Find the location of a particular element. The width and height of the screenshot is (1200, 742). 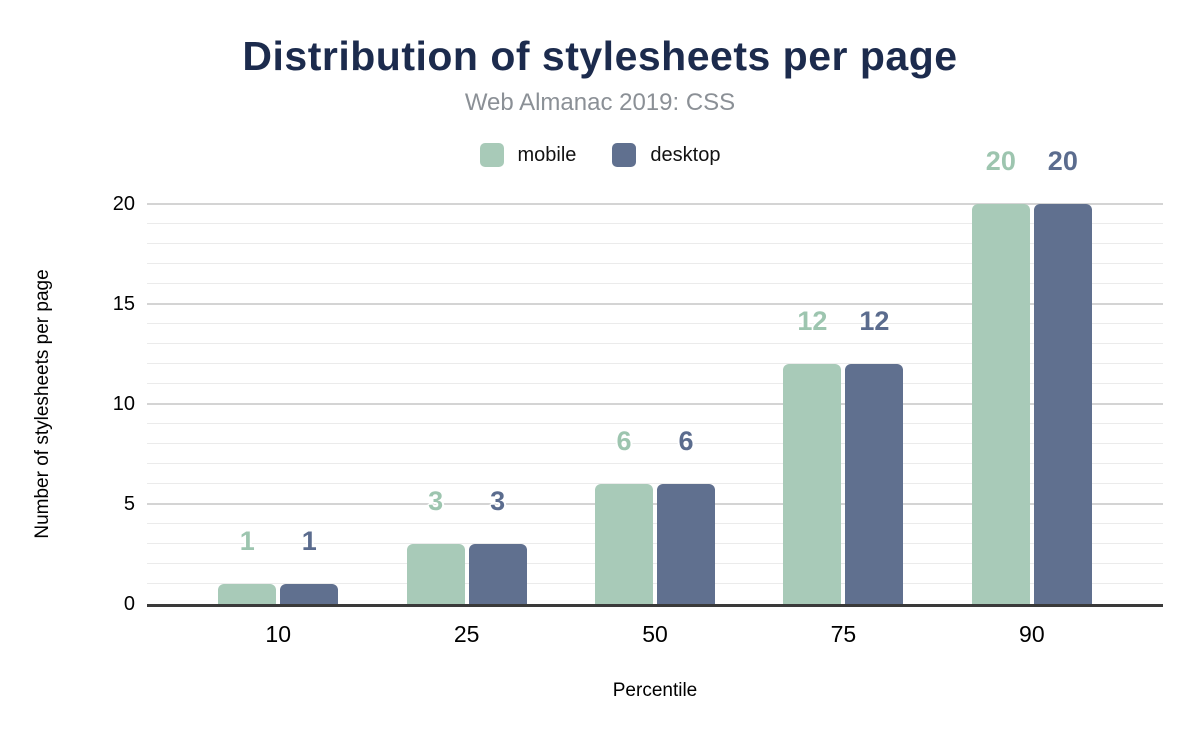

x-axis-tick-labels: 10 25 50 75 90 is located at coordinates (655, 634).